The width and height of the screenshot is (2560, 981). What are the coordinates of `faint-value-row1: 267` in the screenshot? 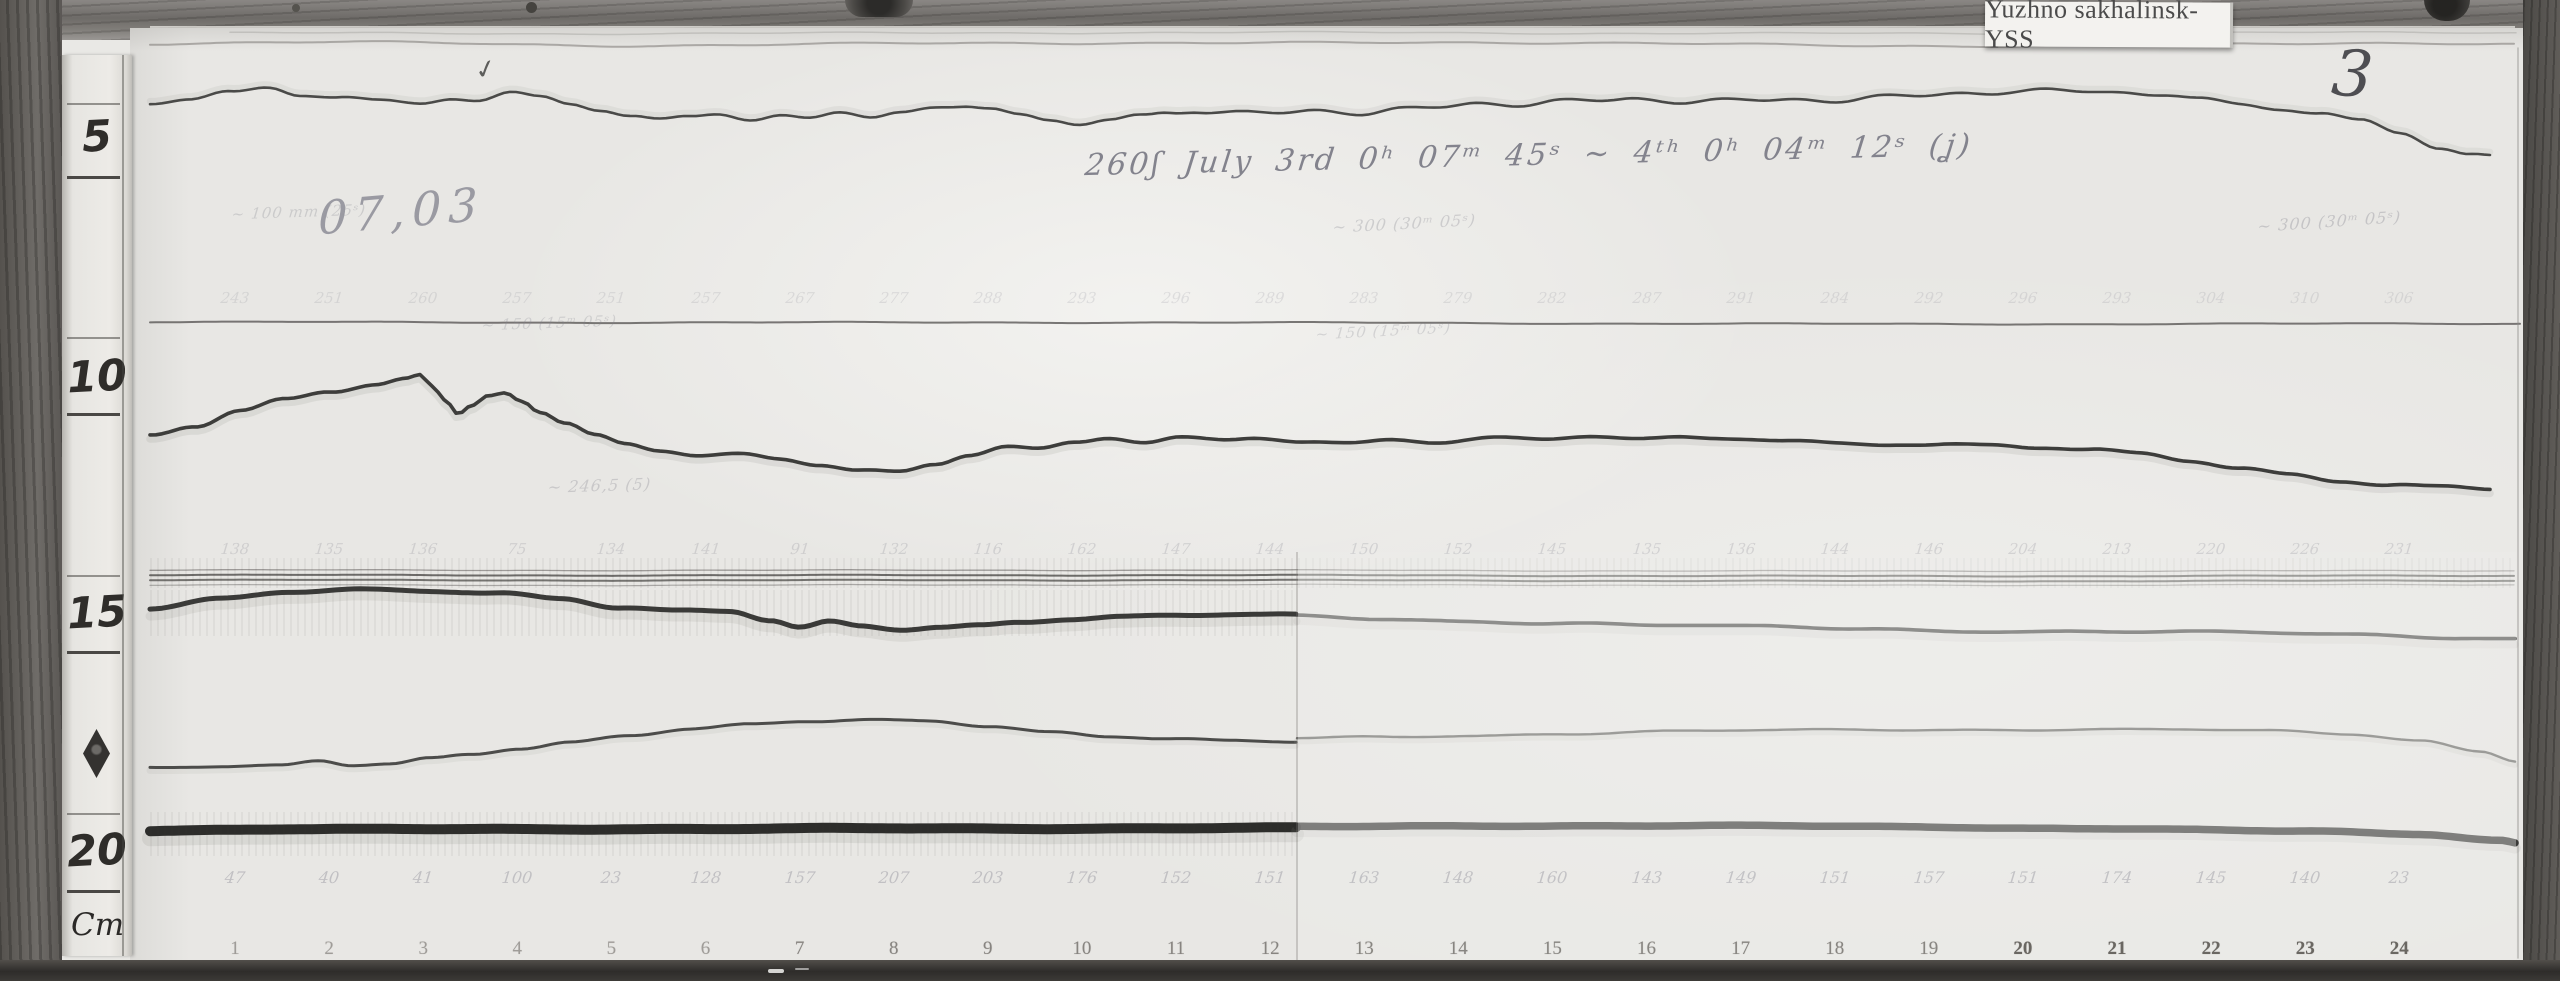 It's located at (799, 298).